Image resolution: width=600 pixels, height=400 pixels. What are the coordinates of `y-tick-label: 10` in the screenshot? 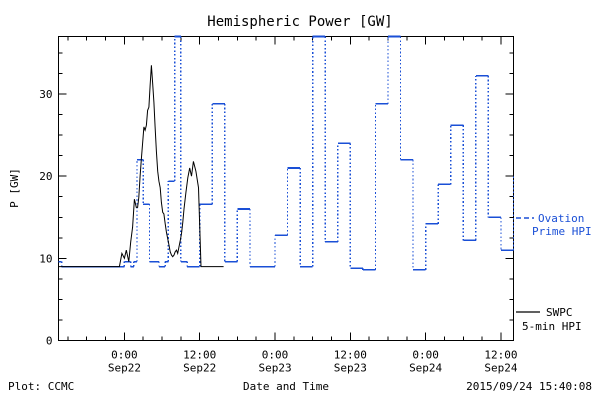 It's located at (45, 258).